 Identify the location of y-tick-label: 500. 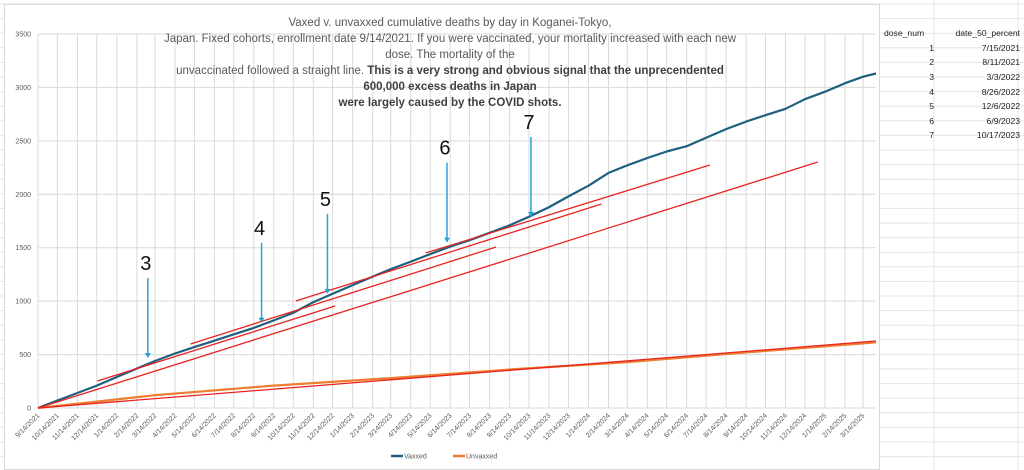
(25, 355).